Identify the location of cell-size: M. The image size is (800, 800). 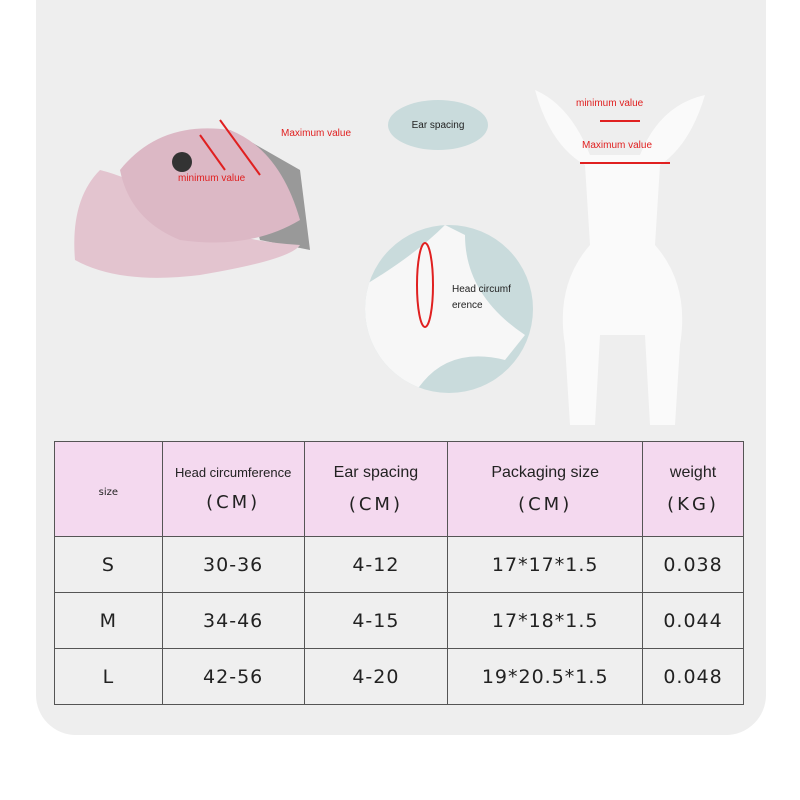
(108, 620).